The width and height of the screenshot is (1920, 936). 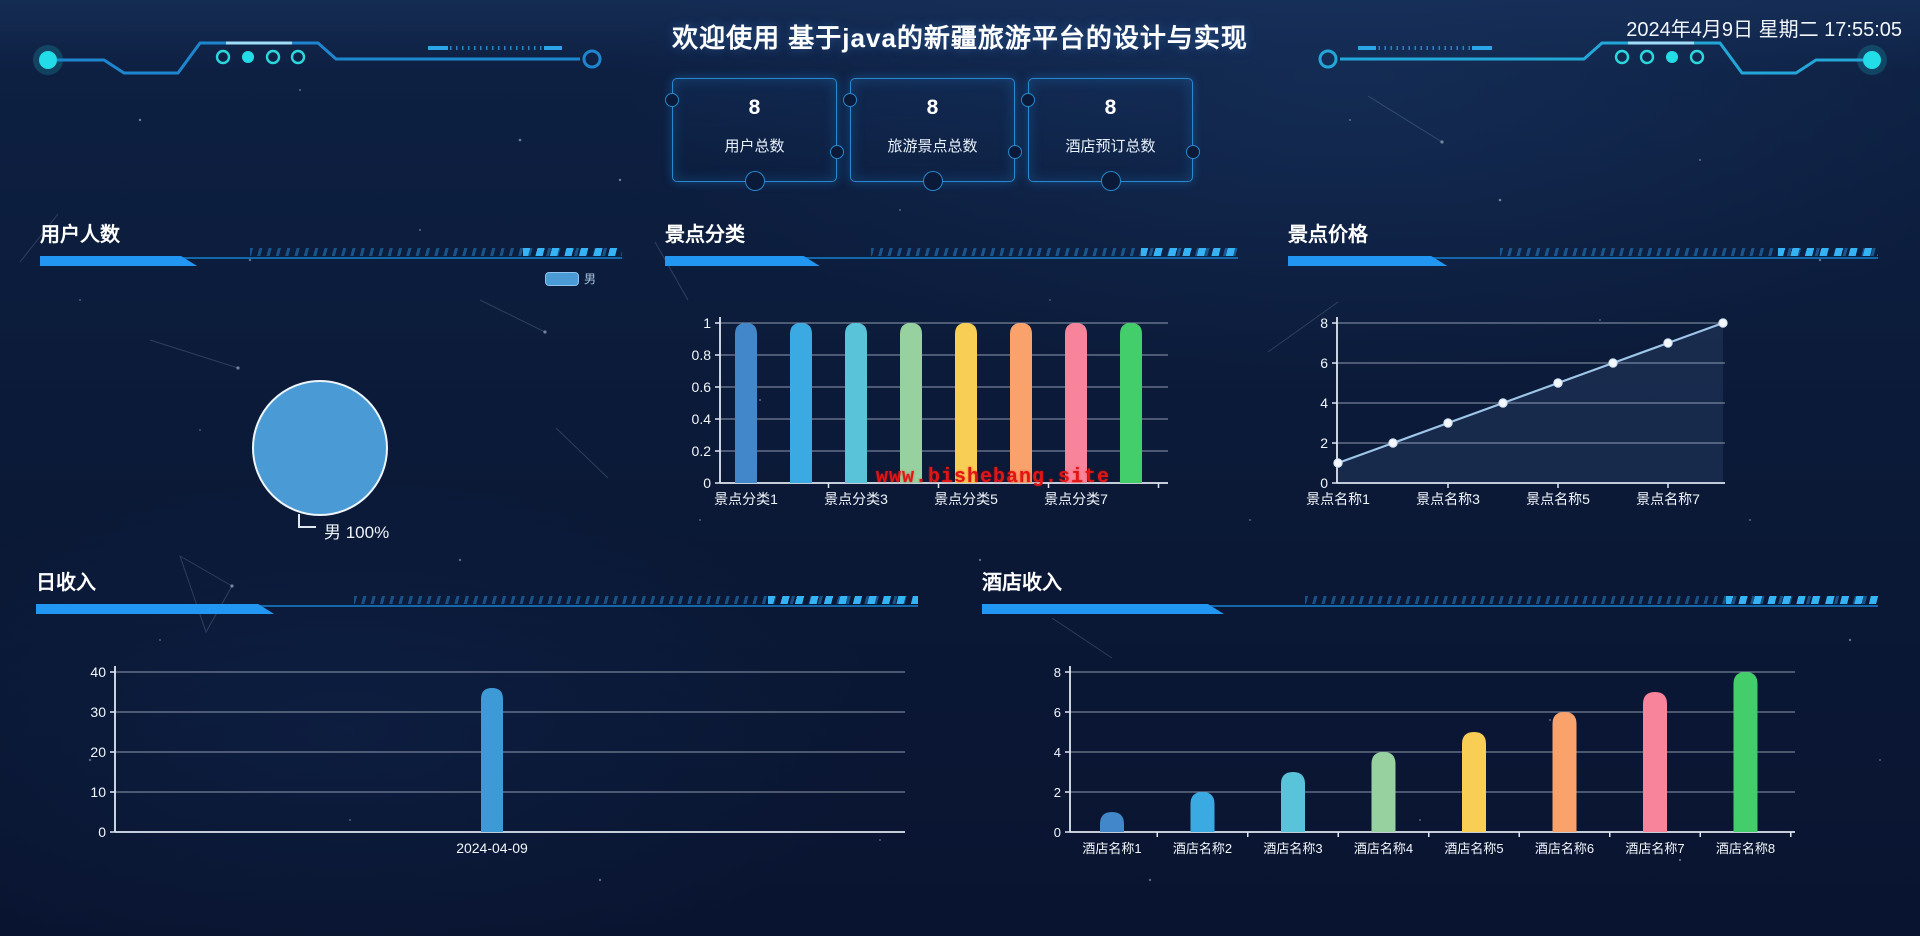 I want to click on stat-label-hotel-bookings: 酒店预订总数, so click(x=1110, y=146).